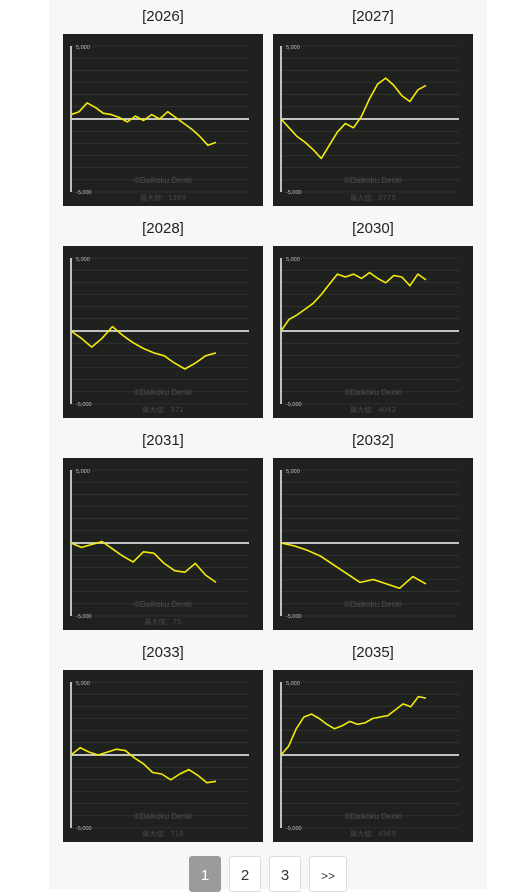 This screenshot has height=895, width=511. What do you see at coordinates (162, 833) in the screenshot?
I see `max-value-label: 最大値：718` at bounding box center [162, 833].